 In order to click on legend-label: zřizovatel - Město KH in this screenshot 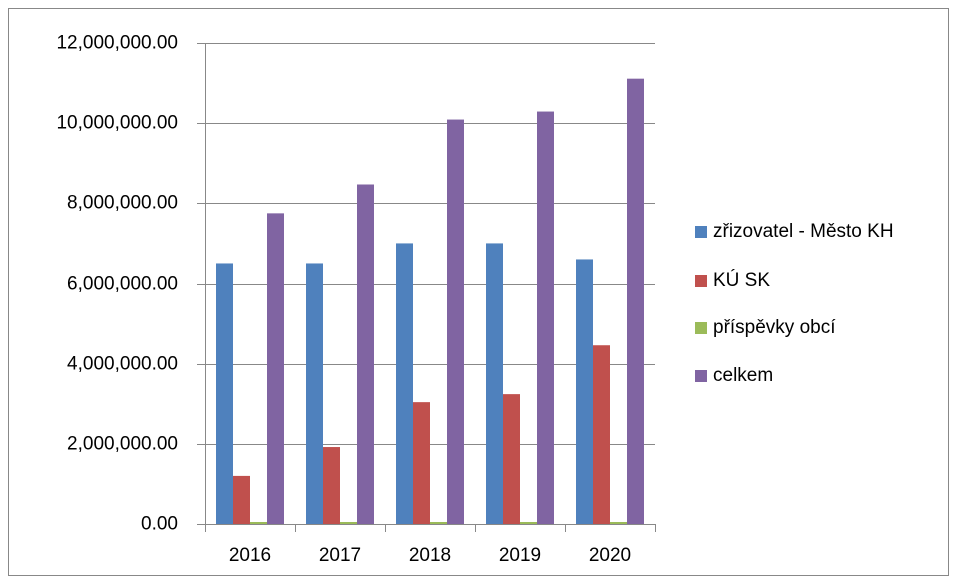, I will do `click(803, 231)`.